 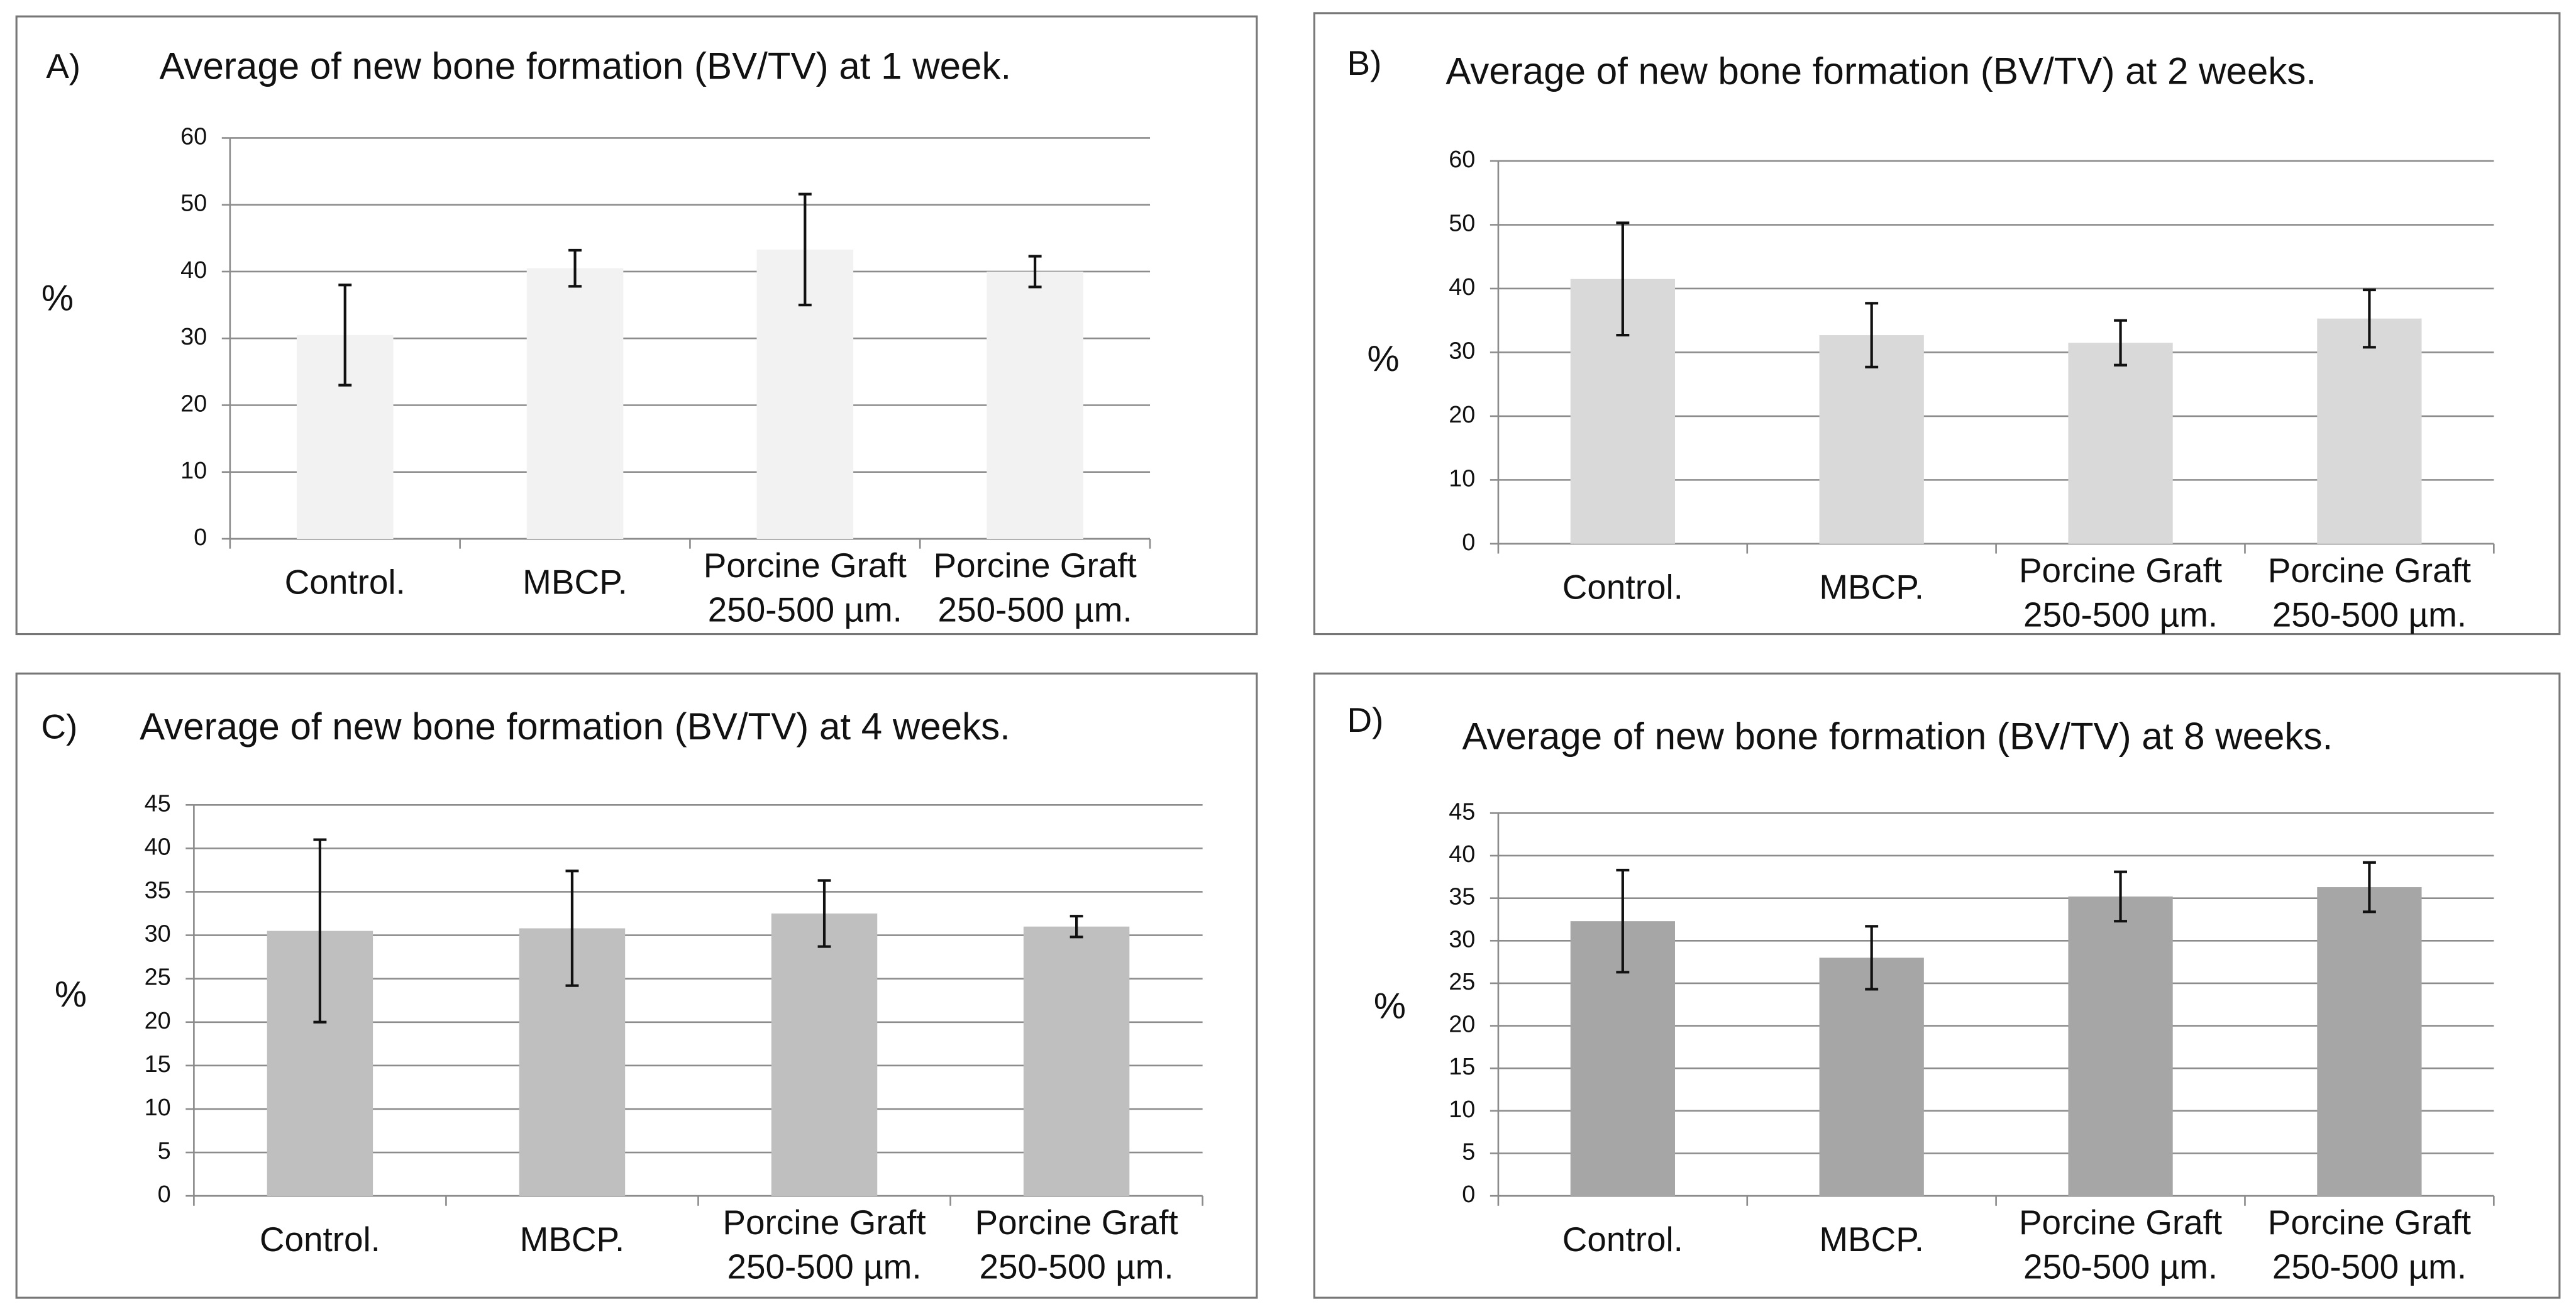 I want to click on panel-label: B), so click(x=1364, y=62).